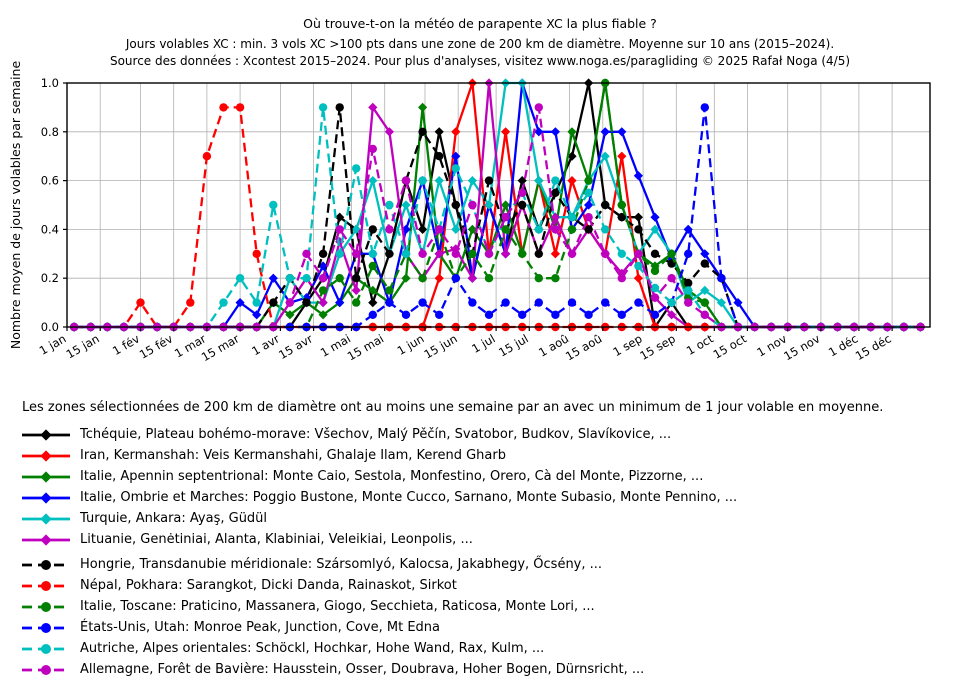 The width and height of the screenshot is (960, 700). Describe the element at coordinates (365, 347) in the screenshot. I see `svg-text: 15 mai` at that location.